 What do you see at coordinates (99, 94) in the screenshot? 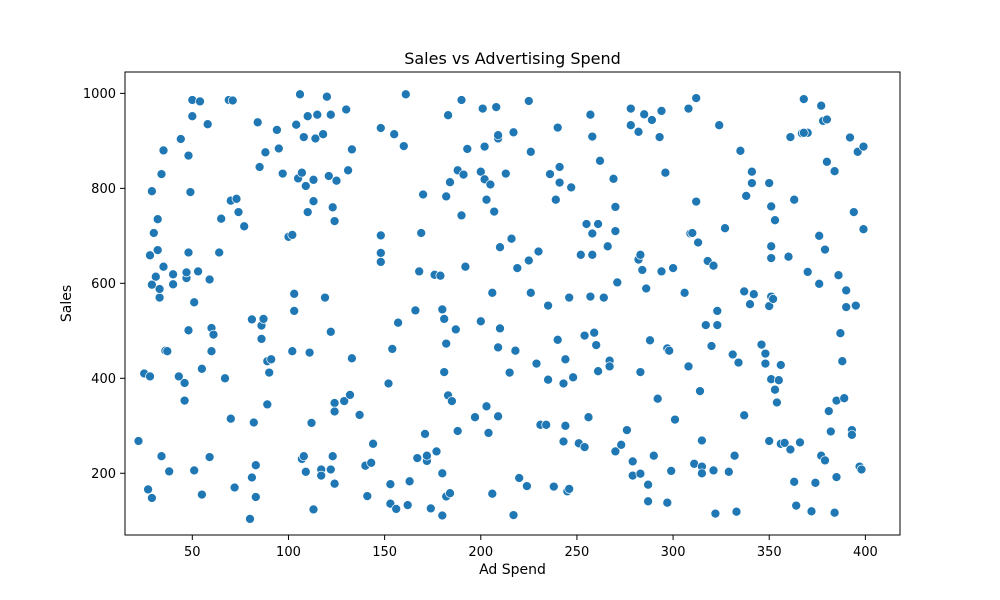
I see `y-tick-label: 1000` at bounding box center [99, 94].